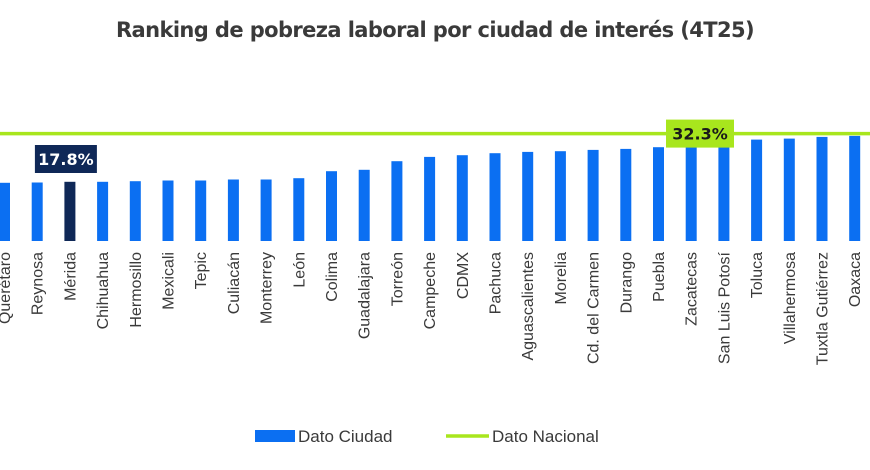 This screenshot has width=870, height=470. I want to click on category-label: Guadalajara, so click(365, 295).